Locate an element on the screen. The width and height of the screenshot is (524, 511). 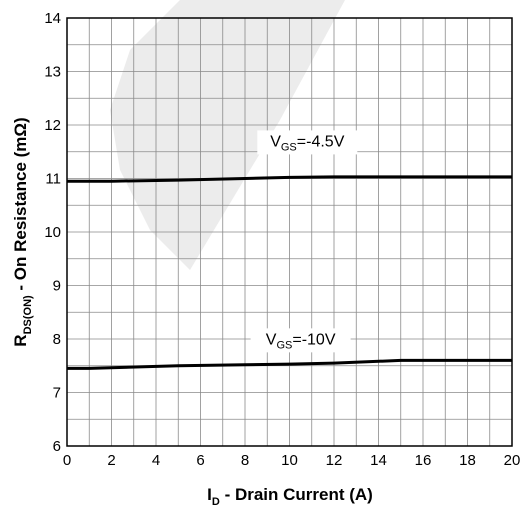
y-tick-label: 7 is located at coordinates (57, 393).